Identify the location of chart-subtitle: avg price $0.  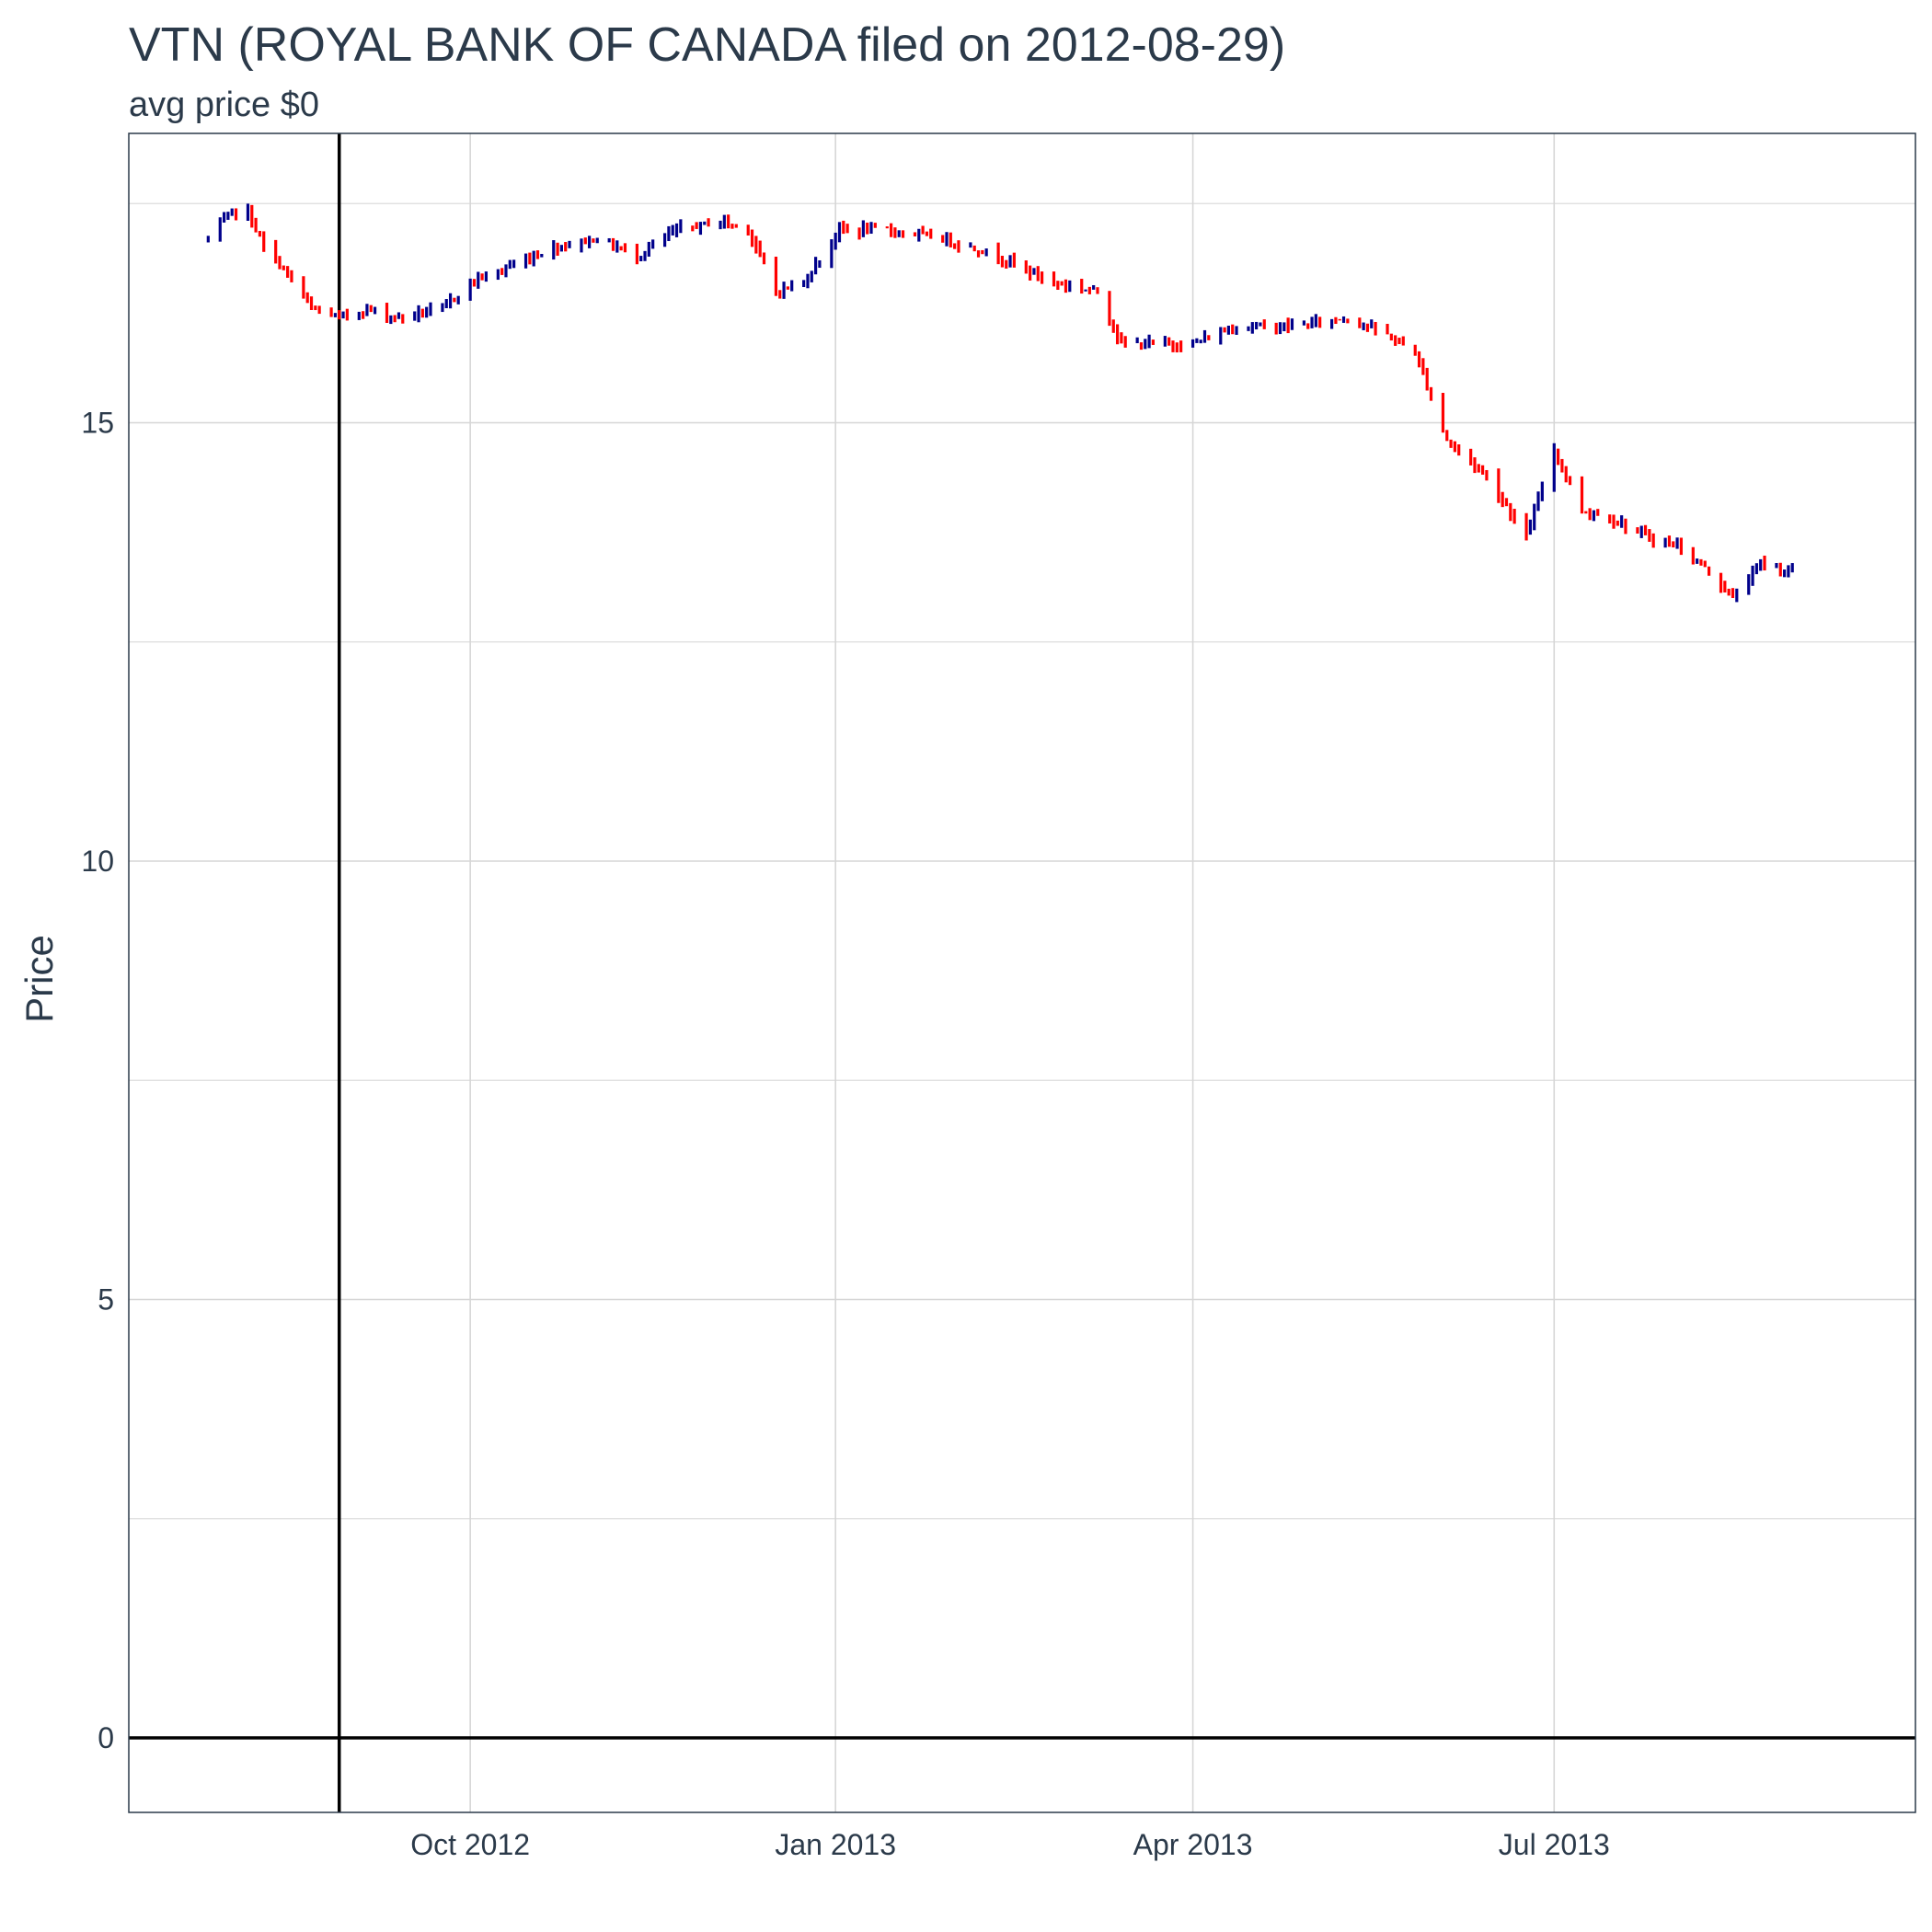
(224, 105).